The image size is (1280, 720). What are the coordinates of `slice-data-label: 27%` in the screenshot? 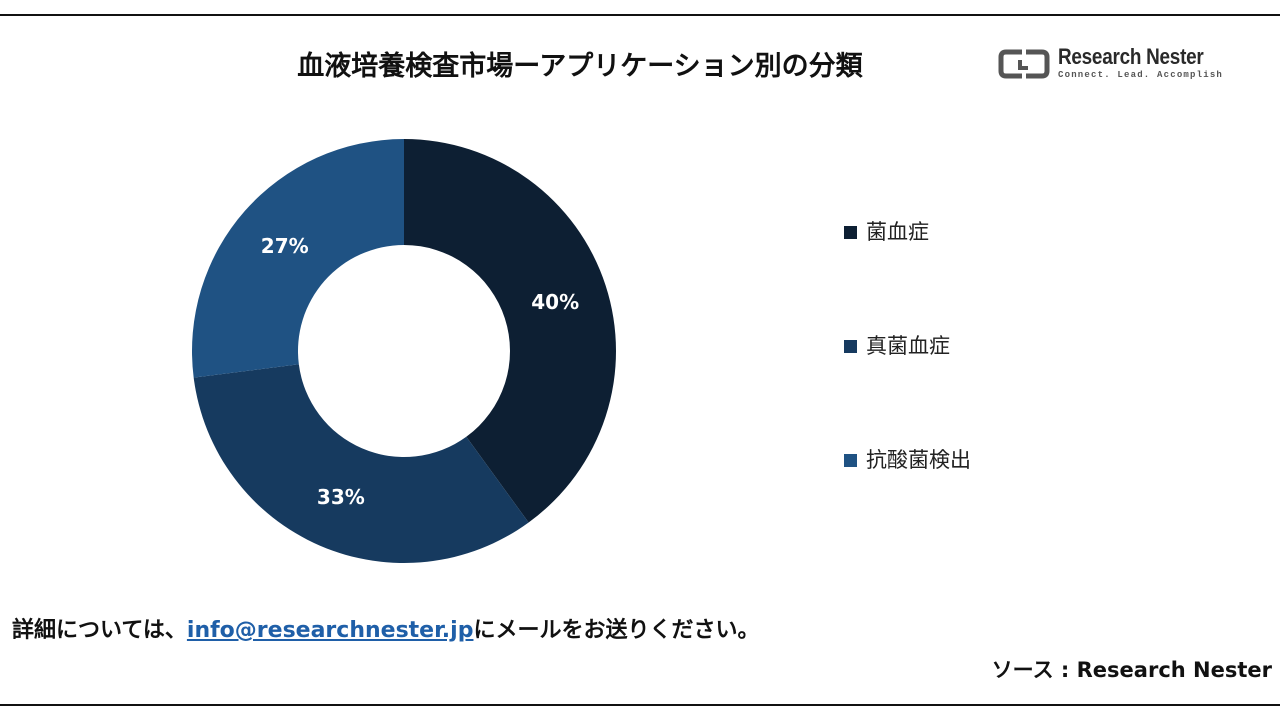 It's located at (285, 246).